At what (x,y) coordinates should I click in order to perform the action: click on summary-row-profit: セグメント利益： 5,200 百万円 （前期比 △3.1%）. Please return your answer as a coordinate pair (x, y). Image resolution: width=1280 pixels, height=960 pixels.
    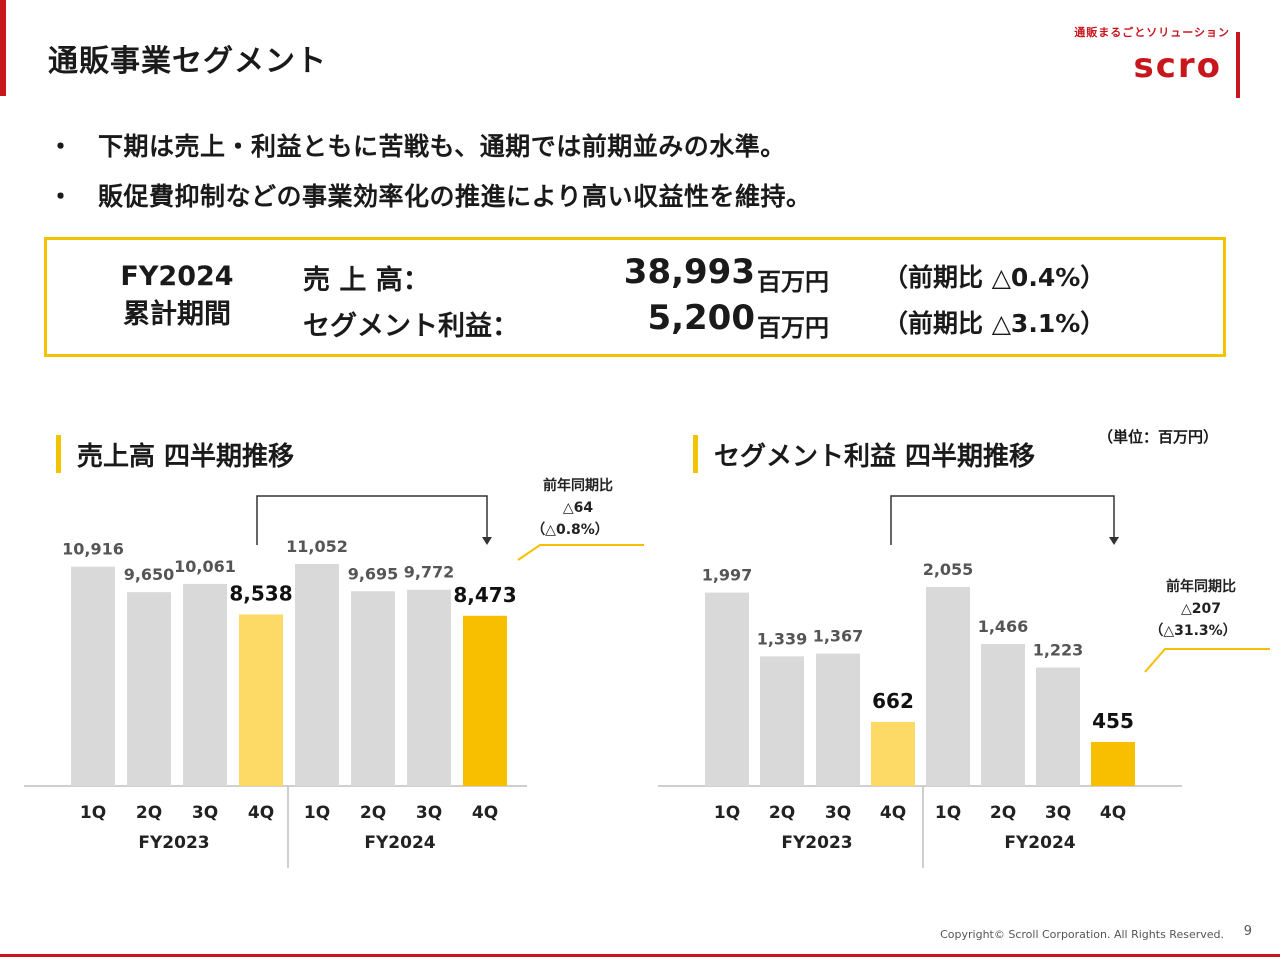
    Looking at the image, I should click on (753, 321).